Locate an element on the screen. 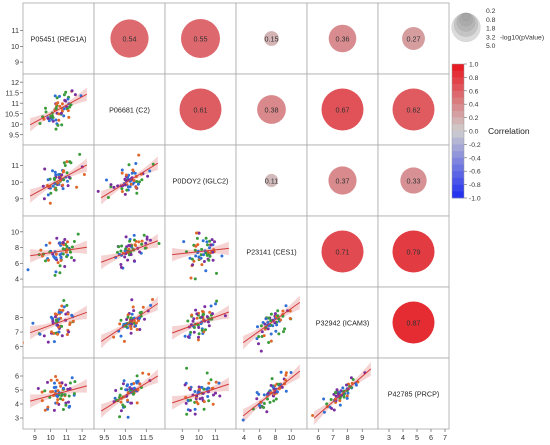  x-tick-label: 4 is located at coordinates (244, 437).